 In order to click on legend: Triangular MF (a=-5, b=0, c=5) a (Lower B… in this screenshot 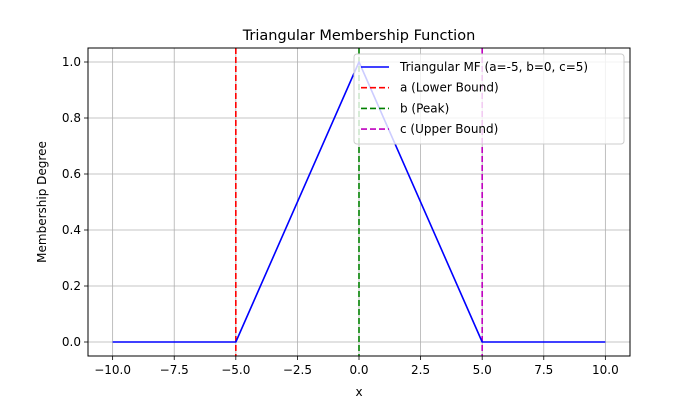, I will do `click(489, 99)`.